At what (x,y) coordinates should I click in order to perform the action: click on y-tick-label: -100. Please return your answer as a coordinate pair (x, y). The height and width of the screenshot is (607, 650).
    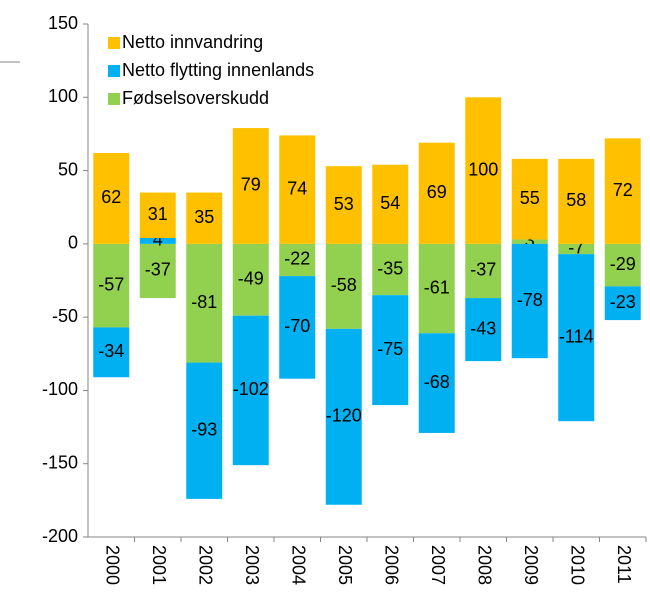
    Looking at the image, I should click on (60, 389).